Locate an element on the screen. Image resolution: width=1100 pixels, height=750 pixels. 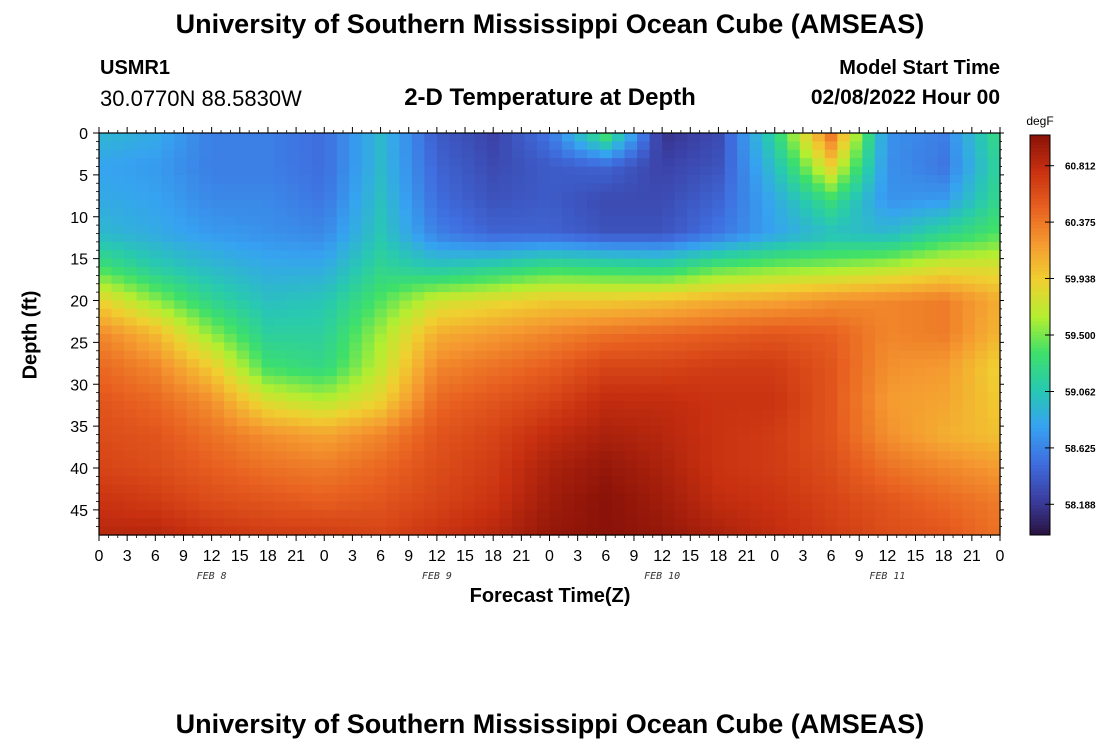
x-tick-label: 6 is located at coordinates (605, 556).